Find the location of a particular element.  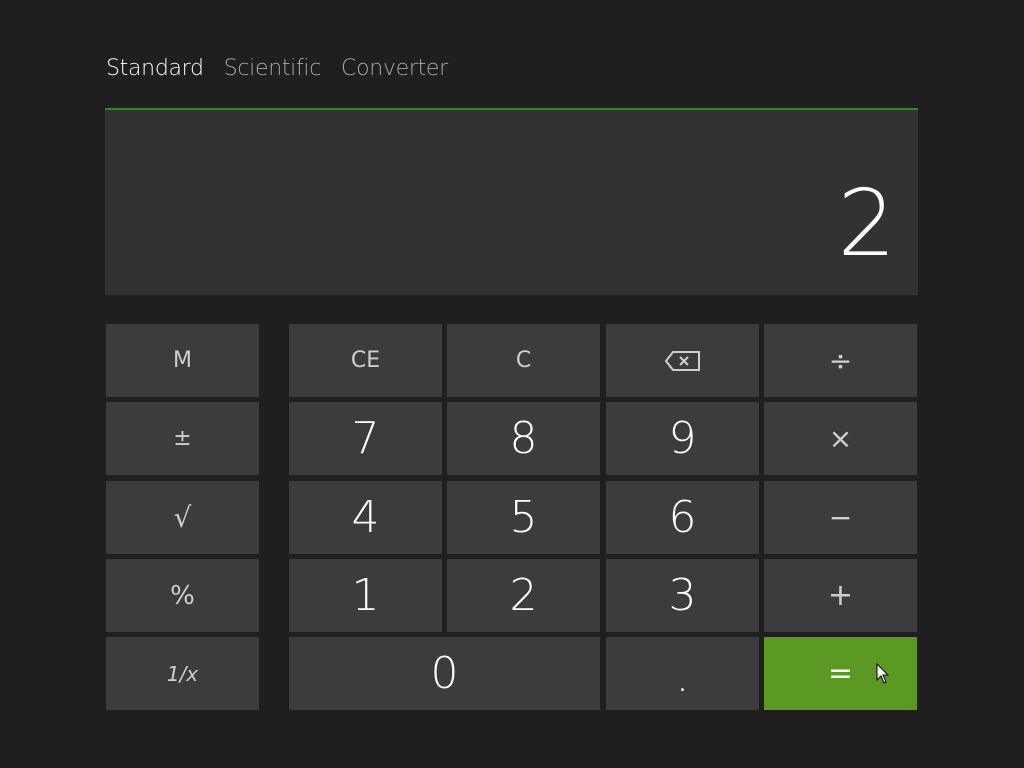

reciprocal-button: 1/x is located at coordinates (182, 673).